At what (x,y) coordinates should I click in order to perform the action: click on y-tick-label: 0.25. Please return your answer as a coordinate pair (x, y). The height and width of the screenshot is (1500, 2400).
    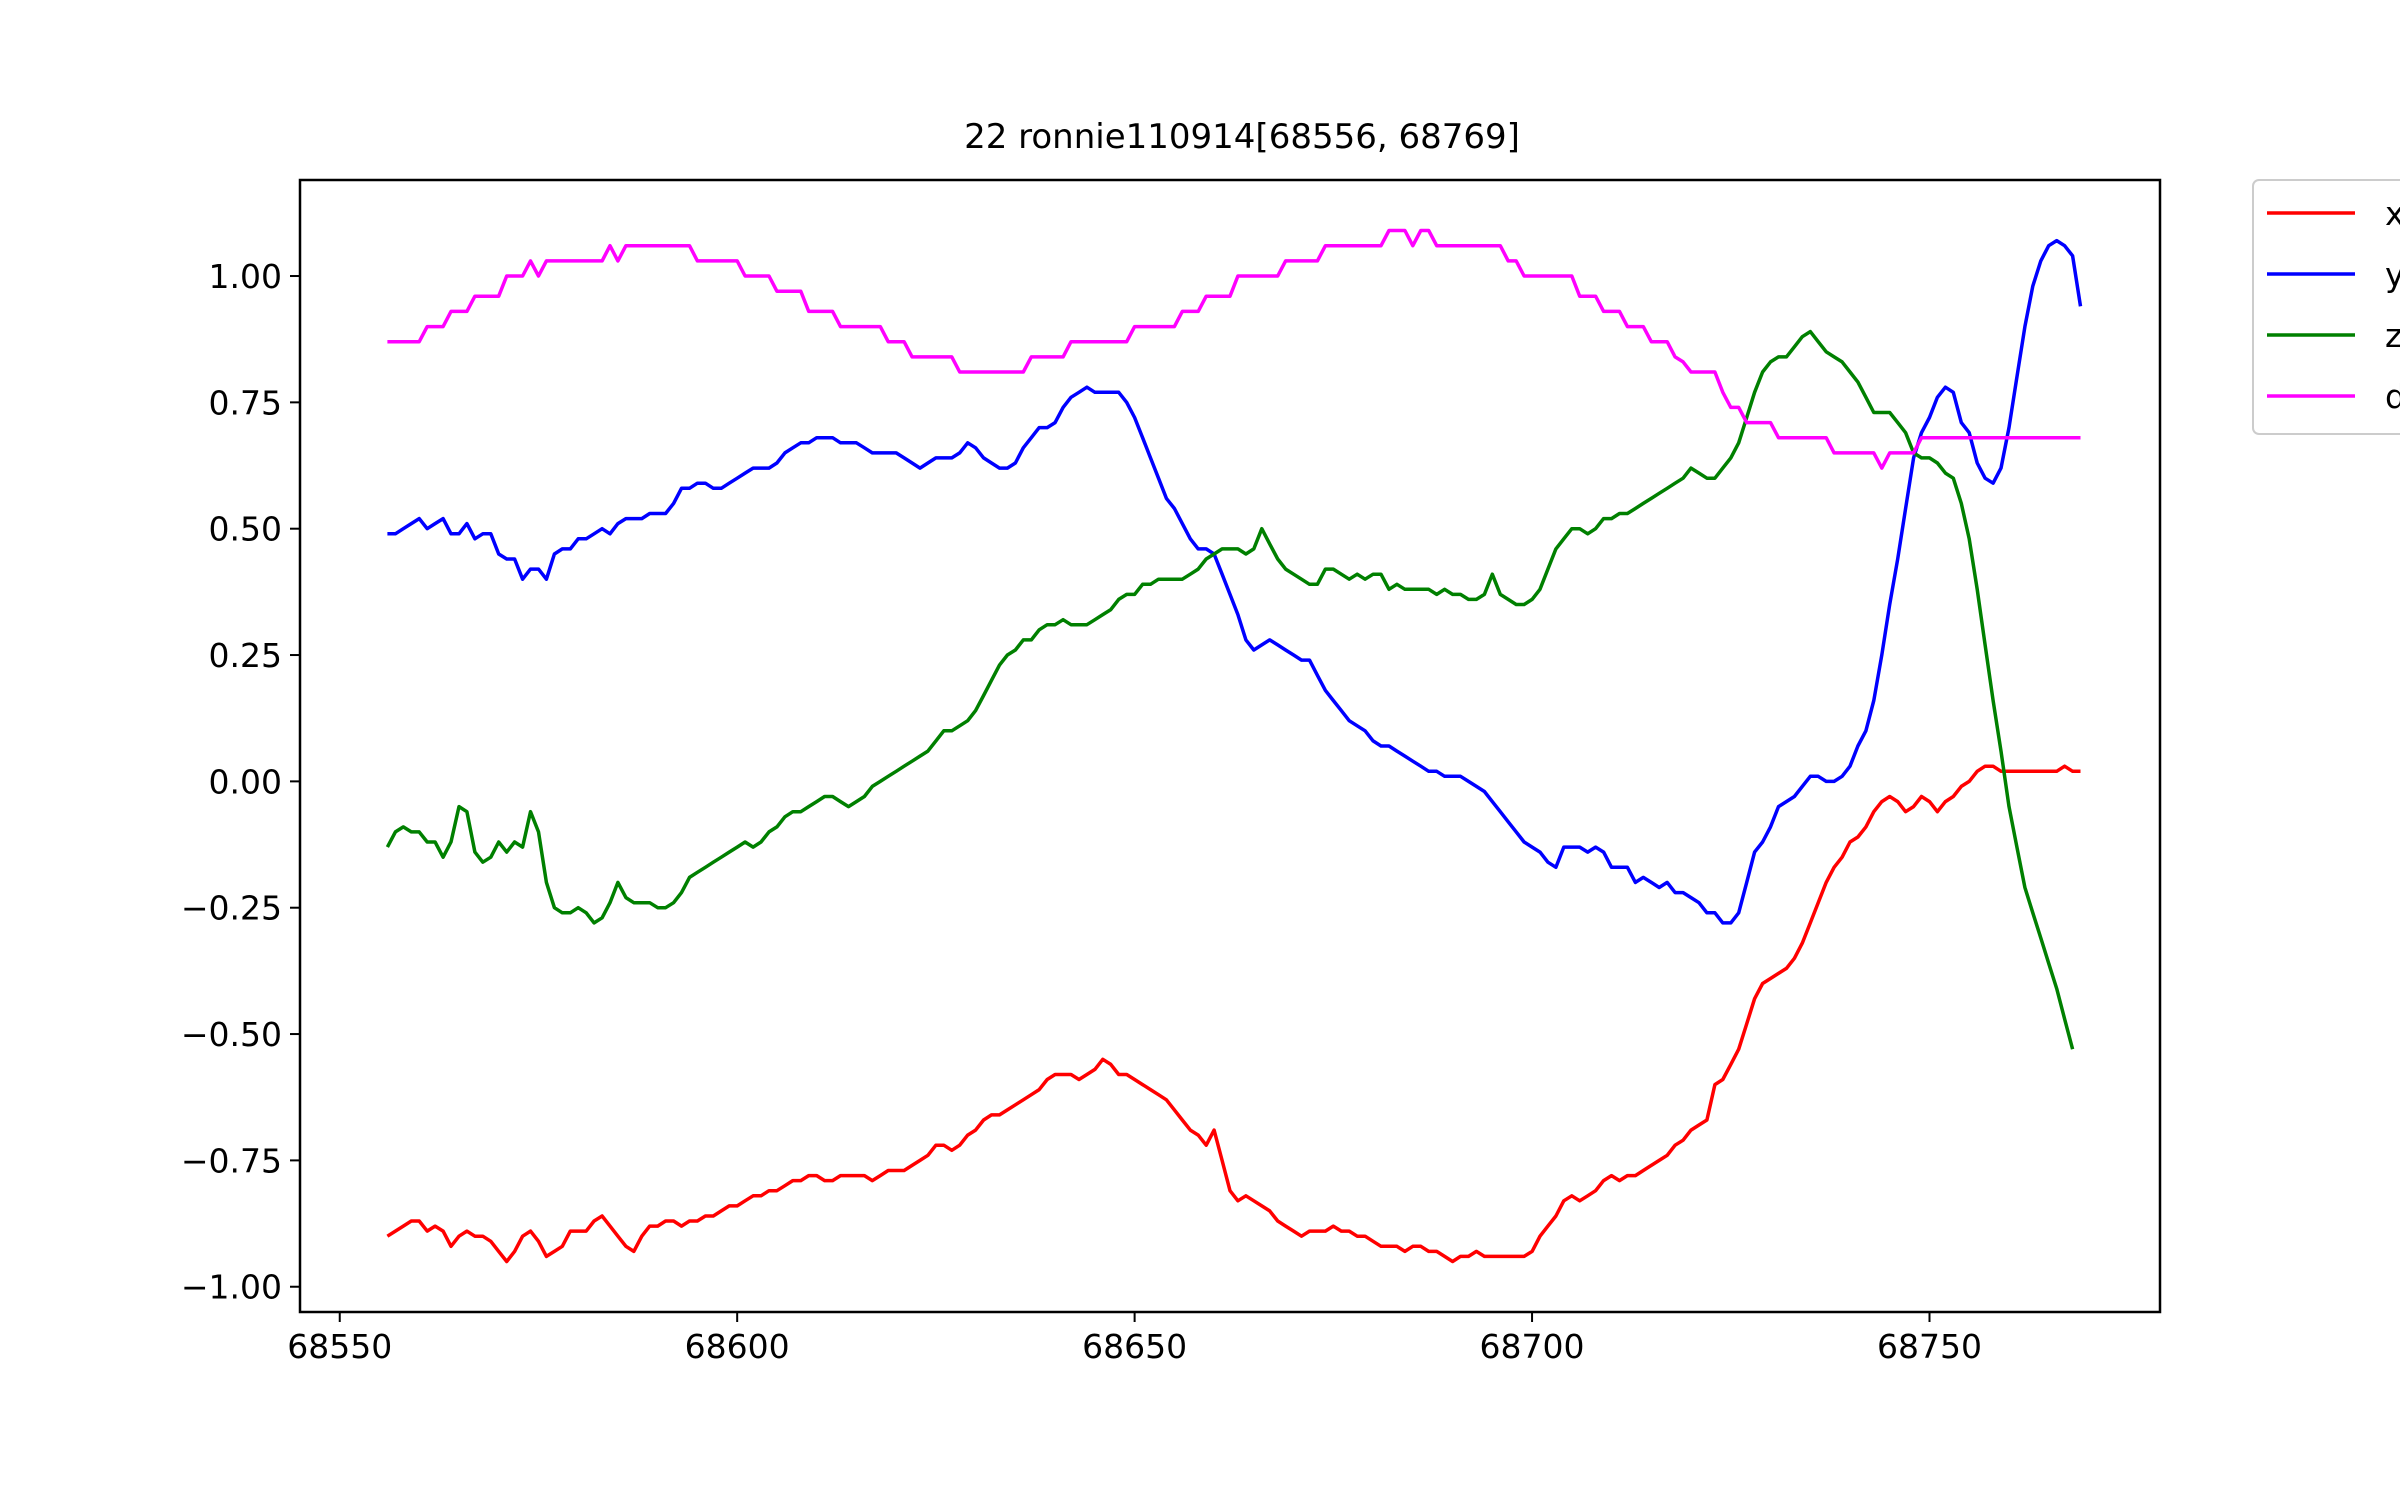
    Looking at the image, I should click on (245, 655).